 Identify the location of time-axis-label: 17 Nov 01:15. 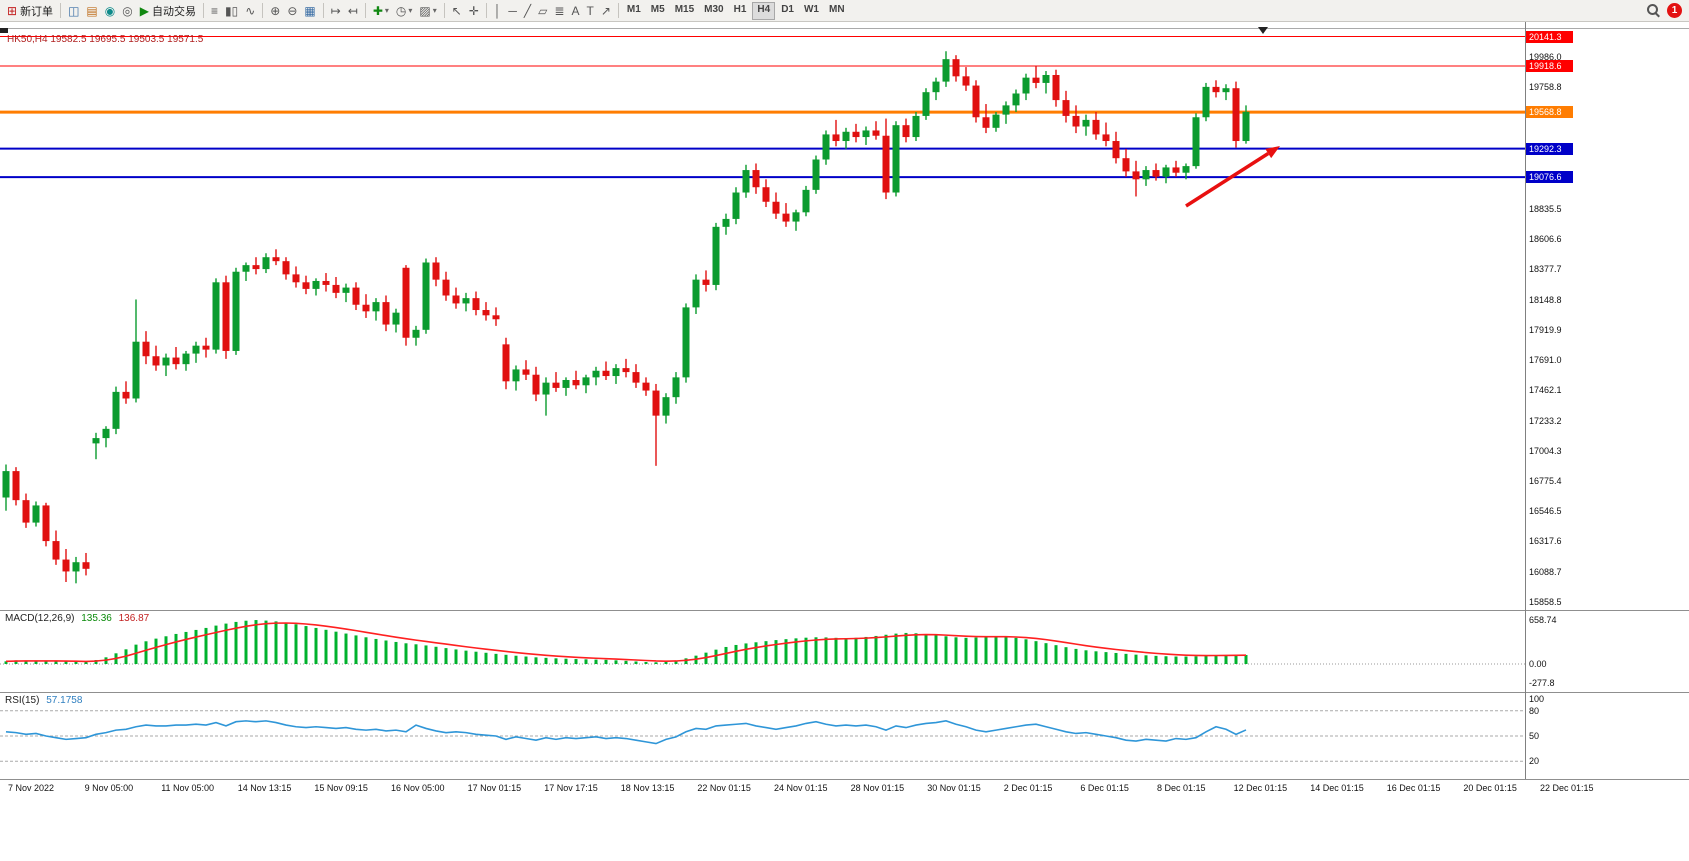
(494, 788).